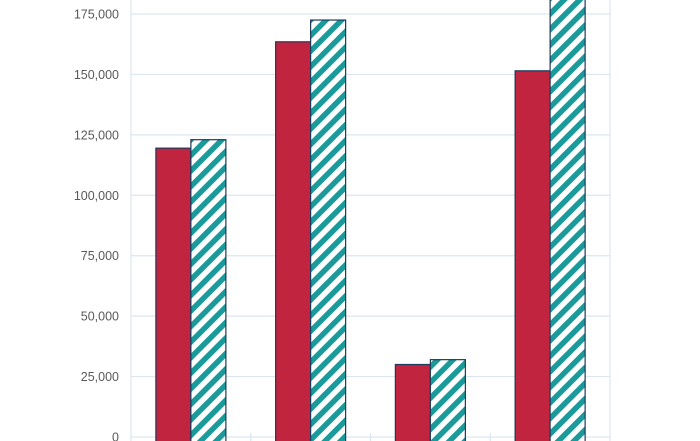  Describe the element at coordinates (293, 241) in the screenshot. I see `bar-series1-cat2` at that location.